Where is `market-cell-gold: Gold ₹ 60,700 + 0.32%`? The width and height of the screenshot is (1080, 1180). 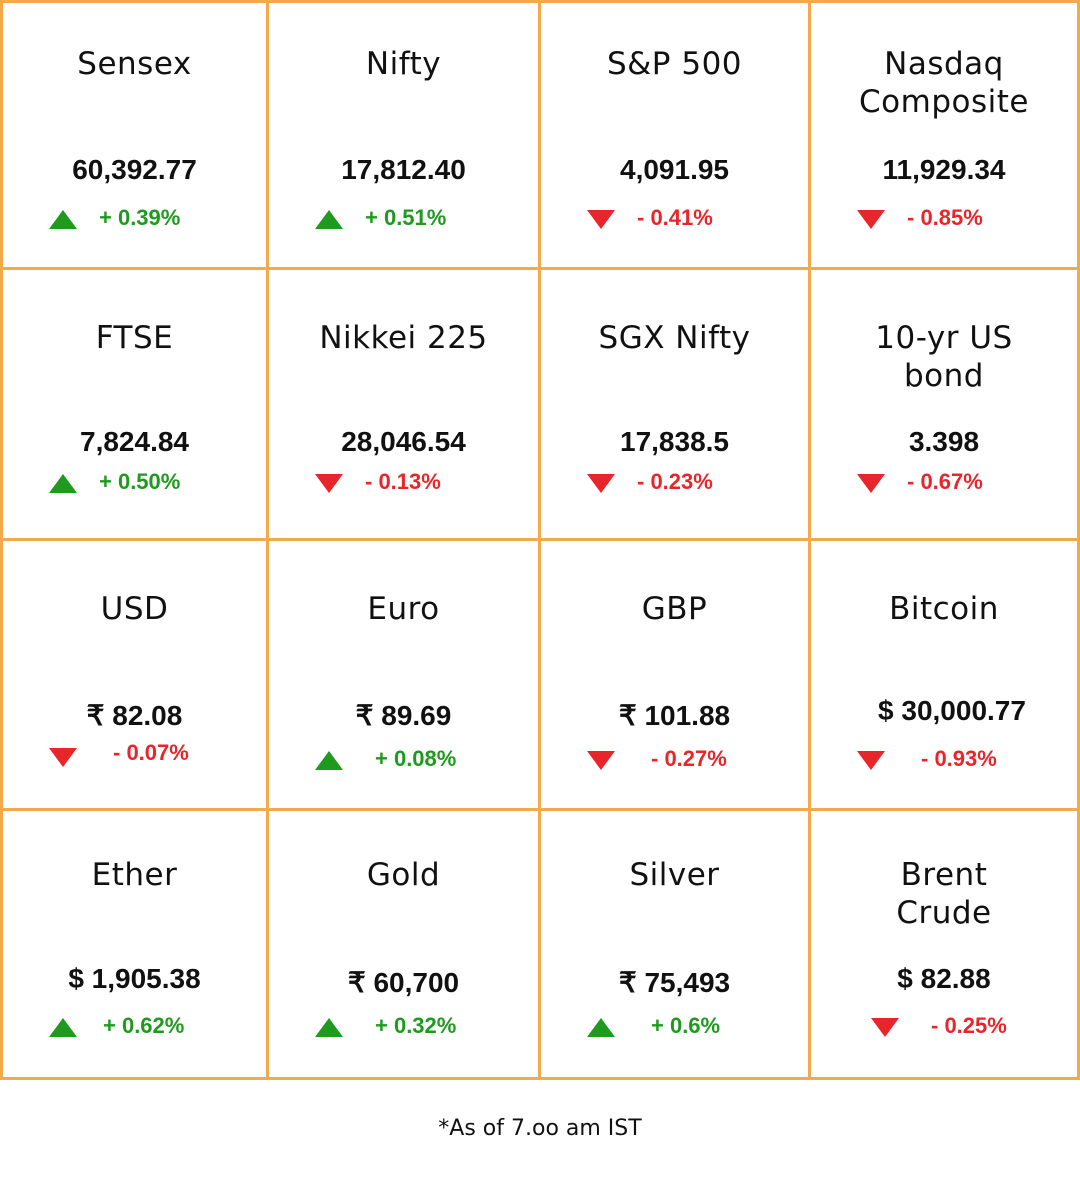 market-cell-gold: Gold ₹ 60,700 + 0.32% is located at coordinates (405, 944).